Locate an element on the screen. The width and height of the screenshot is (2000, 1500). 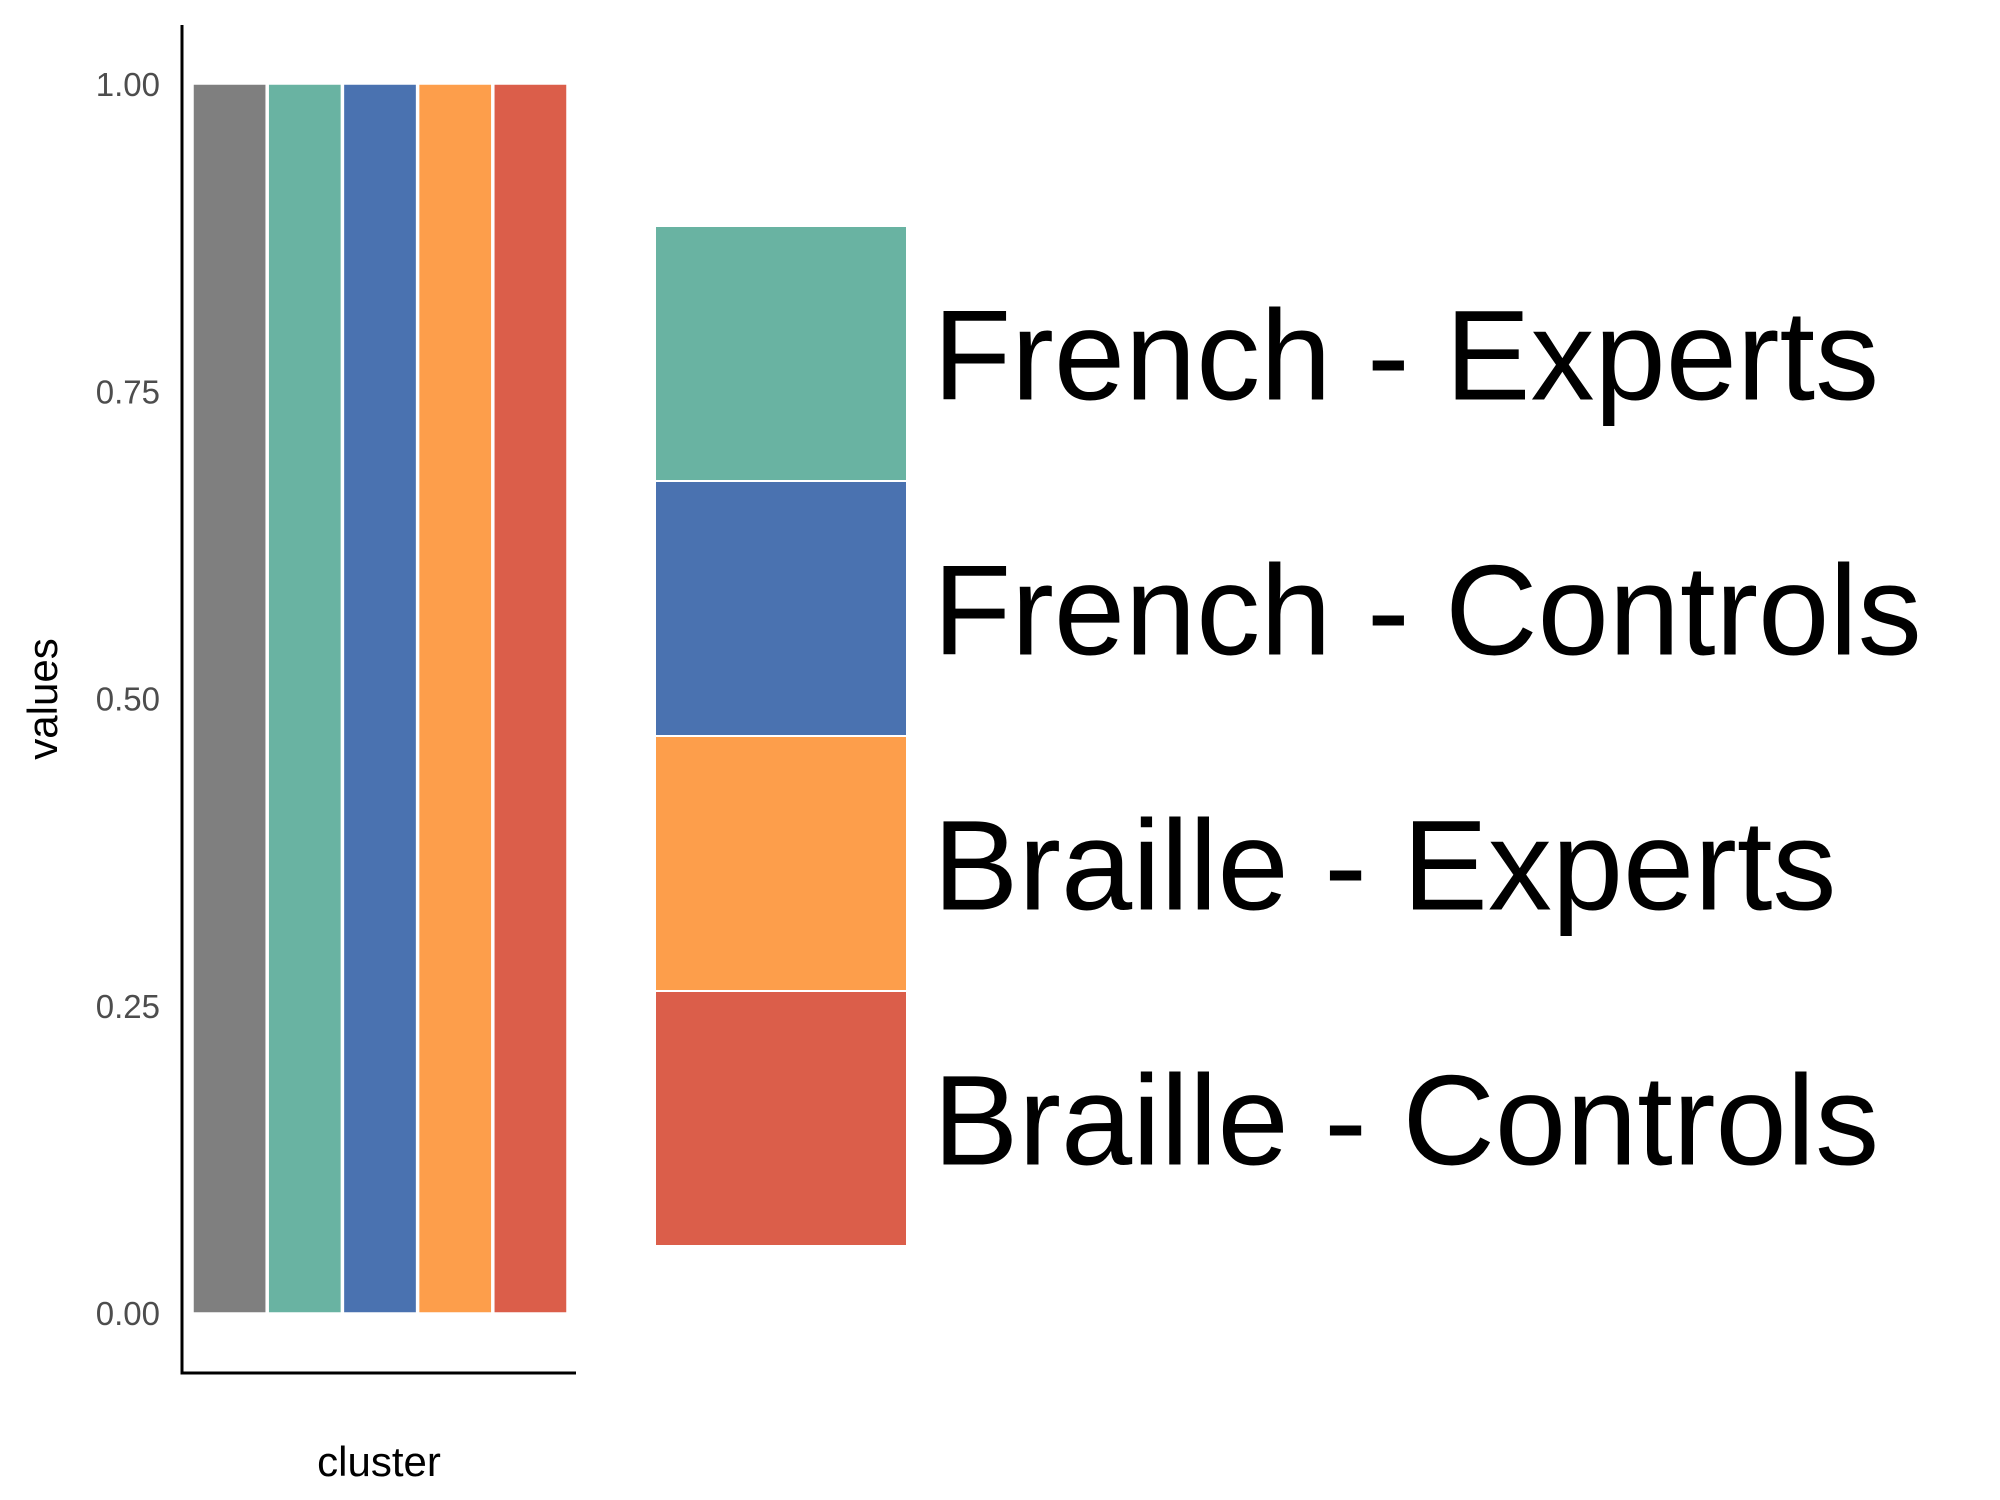
y-tick-label: 1.00 is located at coordinates (128, 84).